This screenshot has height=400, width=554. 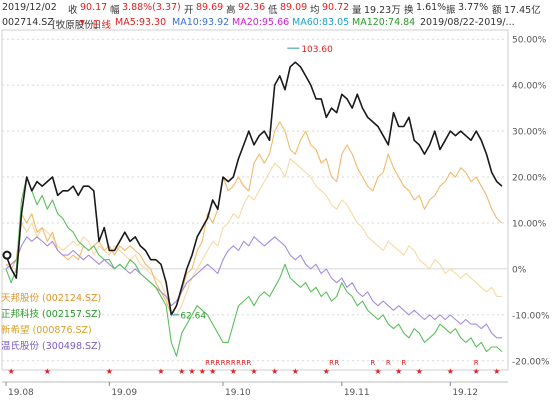 I want to click on y-tick-label: -10.00%, so click(x=531, y=316).